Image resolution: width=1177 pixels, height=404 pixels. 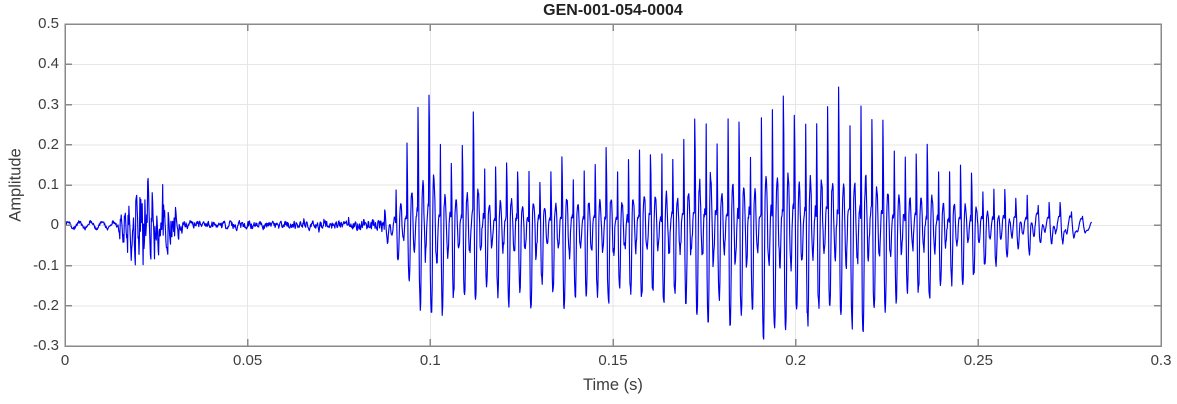 What do you see at coordinates (613, 385) in the screenshot?
I see `x-axis-label: Time (s)` at bounding box center [613, 385].